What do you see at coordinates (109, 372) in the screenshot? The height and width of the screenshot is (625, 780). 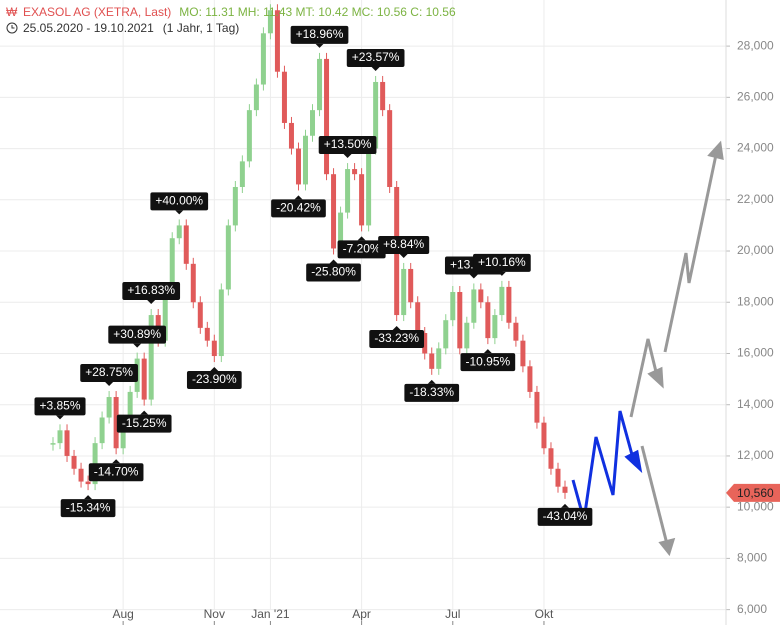 I see `annotation-label: +28.75%` at bounding box center [109, 372].